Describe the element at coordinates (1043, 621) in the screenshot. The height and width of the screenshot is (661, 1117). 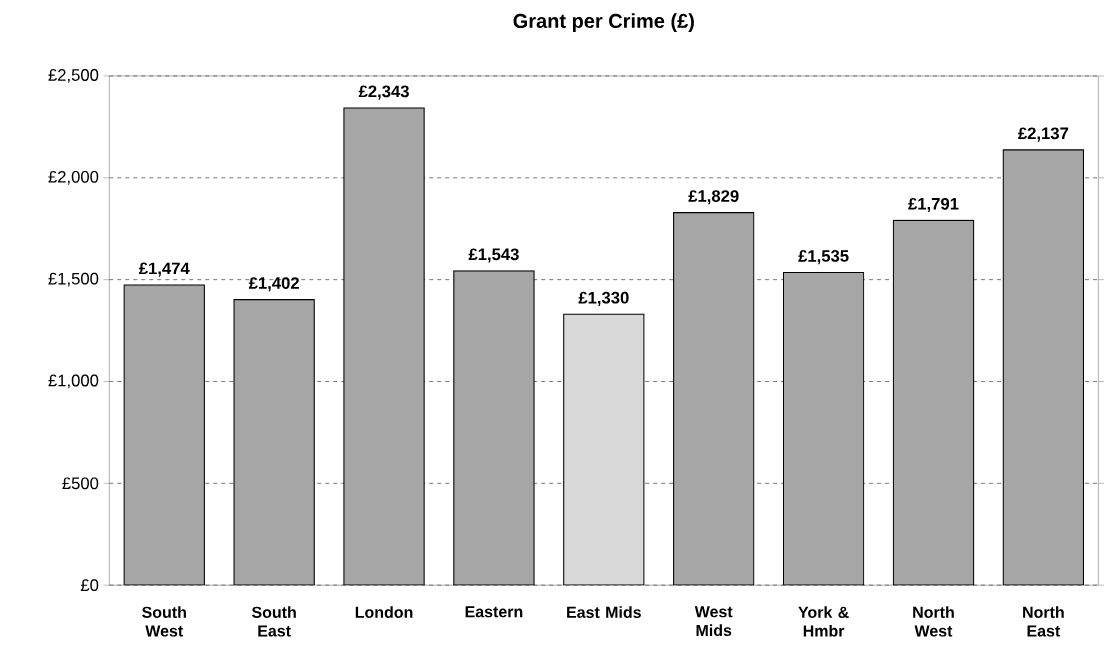
I see `x-tick-label: North East` at that location.